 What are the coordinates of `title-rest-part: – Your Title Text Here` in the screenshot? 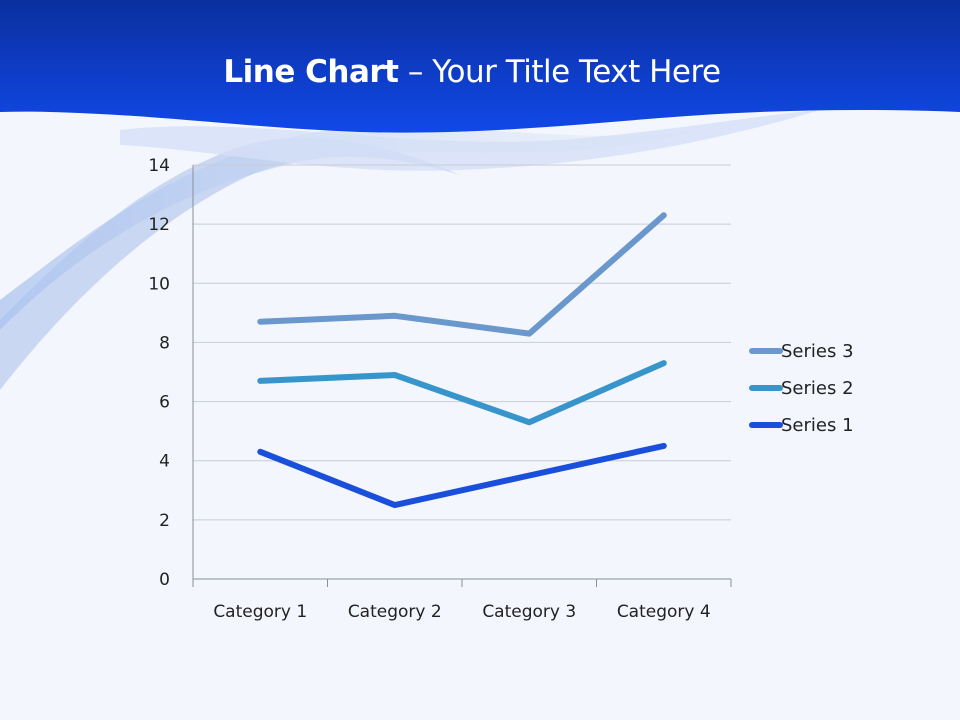 It's located at (559, 72).